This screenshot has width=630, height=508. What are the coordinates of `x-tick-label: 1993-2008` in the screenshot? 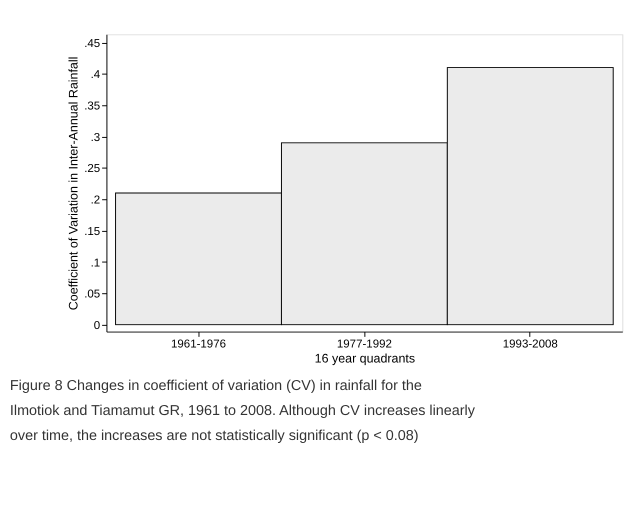 It's located at (530, 344).